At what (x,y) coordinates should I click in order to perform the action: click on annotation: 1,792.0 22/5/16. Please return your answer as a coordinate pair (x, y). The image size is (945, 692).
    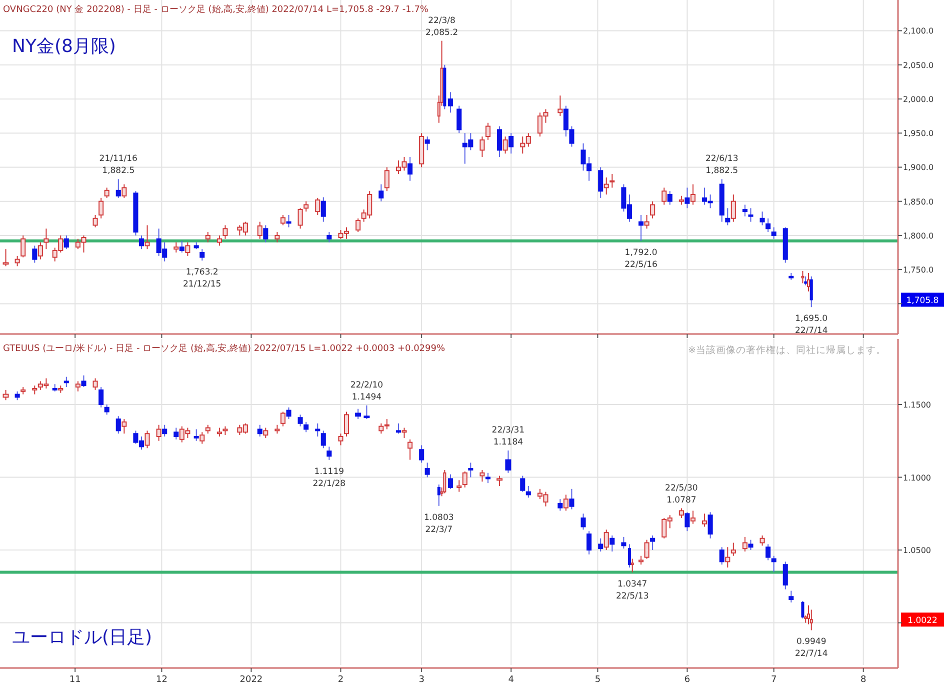
    Looking at the image, I should click on (641, 259).